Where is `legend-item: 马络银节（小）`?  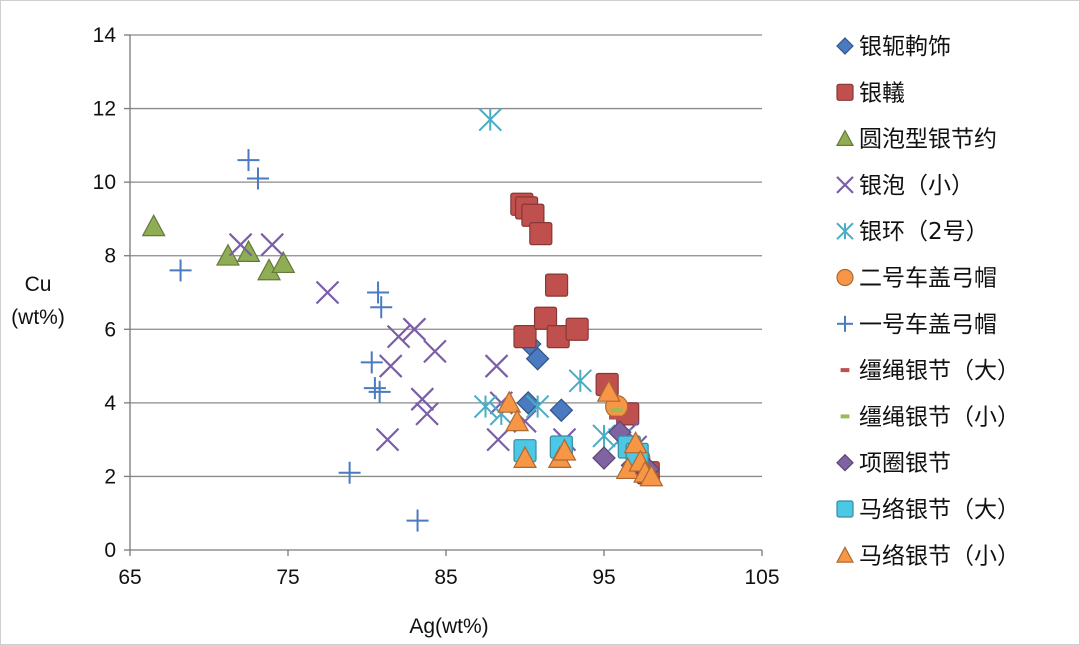 legend-item: 马络银节（小） is located at coordinates (927, 556).